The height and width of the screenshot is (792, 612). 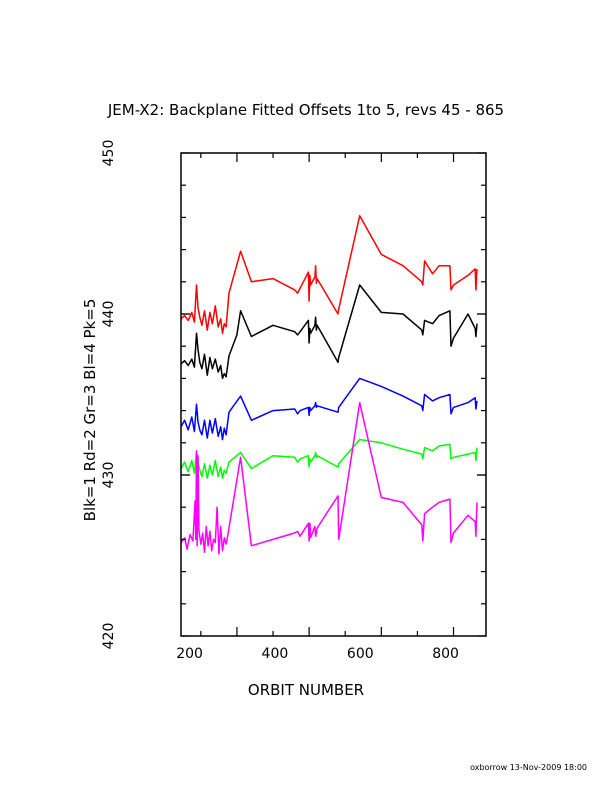 I want to click on series-1-line, so click(x=329, y=332).